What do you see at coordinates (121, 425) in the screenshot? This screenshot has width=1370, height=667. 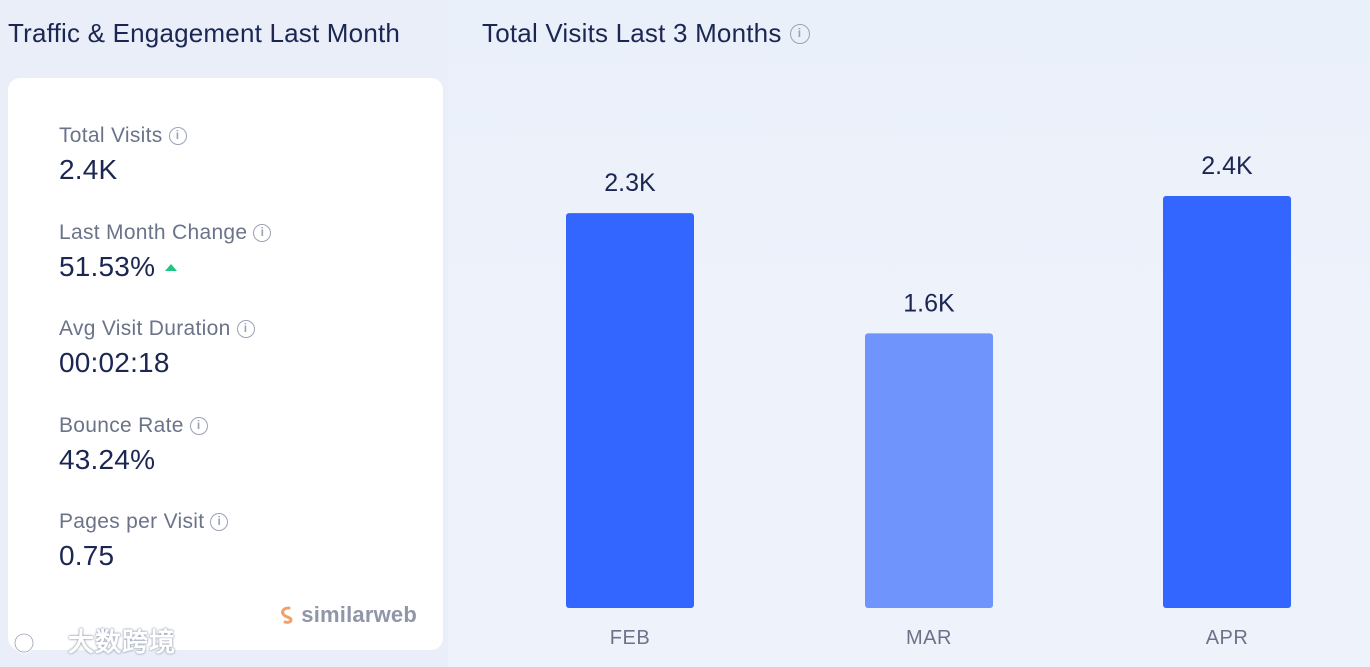 I see `metric-label-text: Bounce Rate` at bounding box center [121, 425].